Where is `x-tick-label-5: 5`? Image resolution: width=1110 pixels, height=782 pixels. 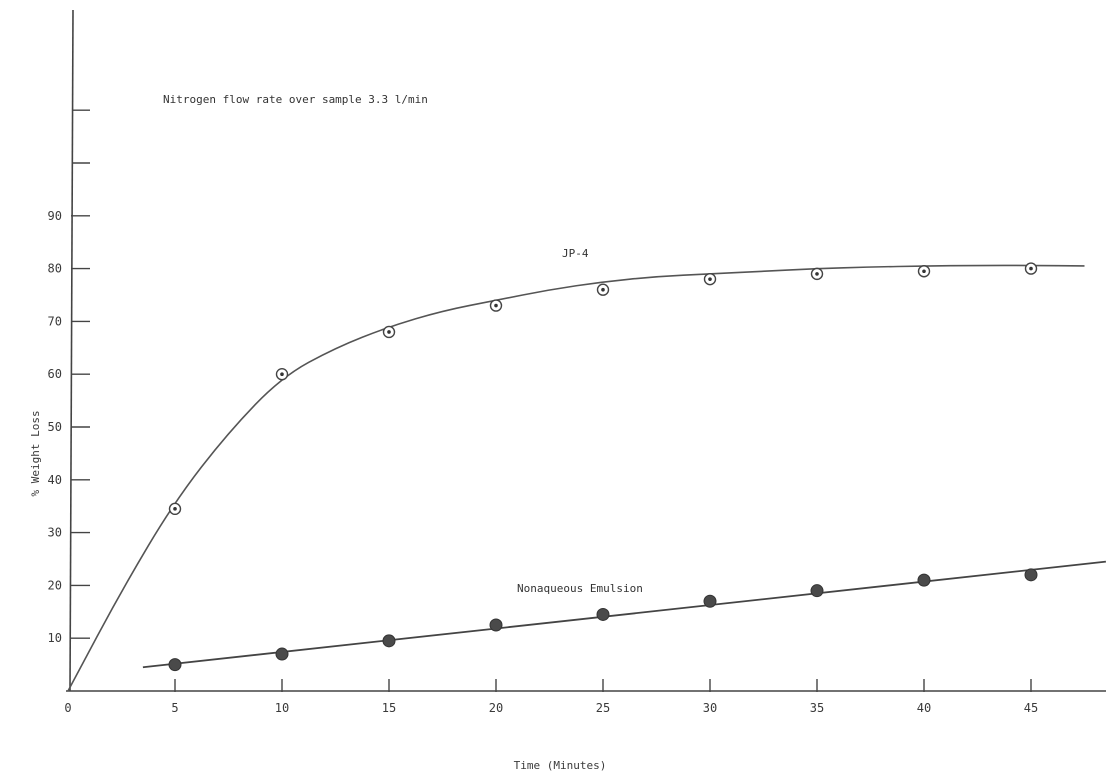 x-tick-label-5: 5 is located at coordinates (174, 708).